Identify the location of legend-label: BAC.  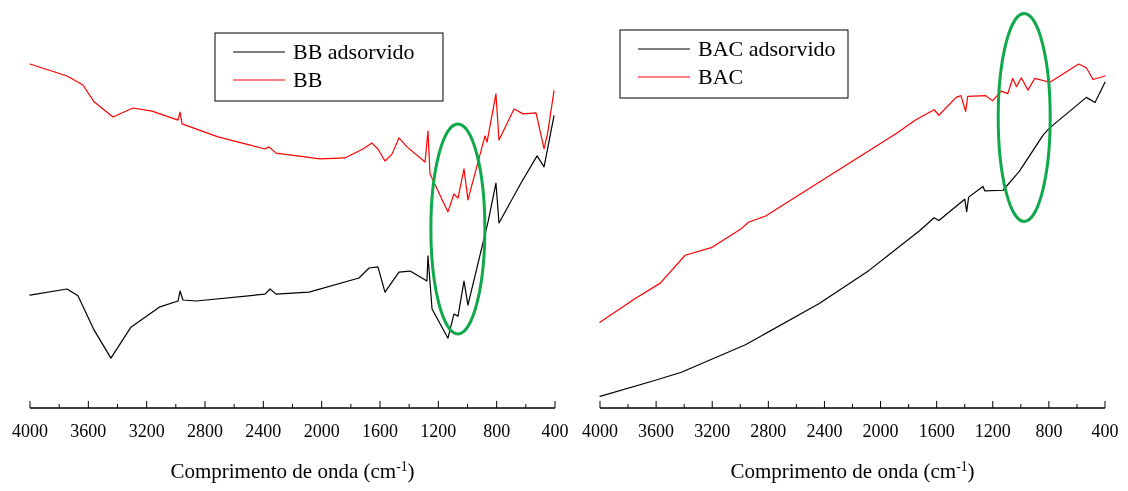
(721, 76).